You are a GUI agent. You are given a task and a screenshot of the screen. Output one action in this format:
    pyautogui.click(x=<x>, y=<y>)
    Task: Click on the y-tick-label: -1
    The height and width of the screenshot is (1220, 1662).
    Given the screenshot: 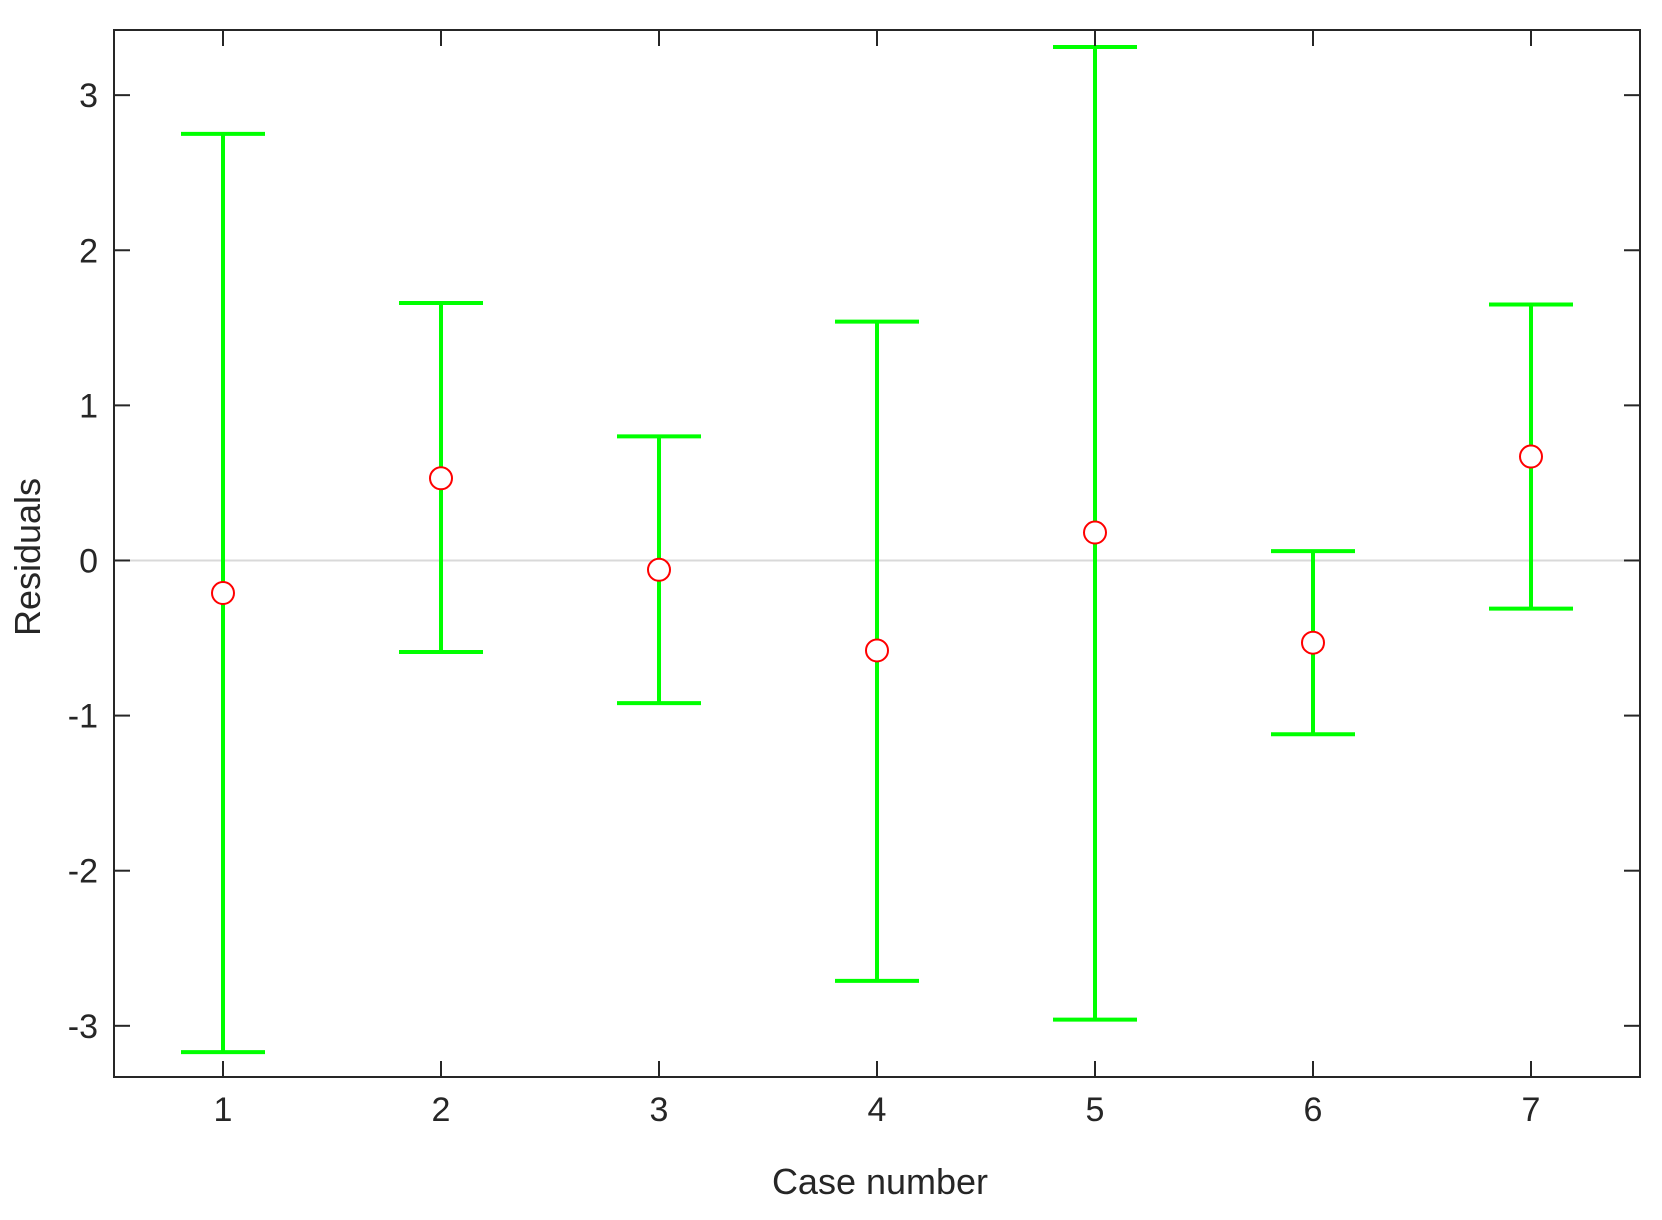 What is the action you would take?
    pyautogui.click(x=83, y=717)
    